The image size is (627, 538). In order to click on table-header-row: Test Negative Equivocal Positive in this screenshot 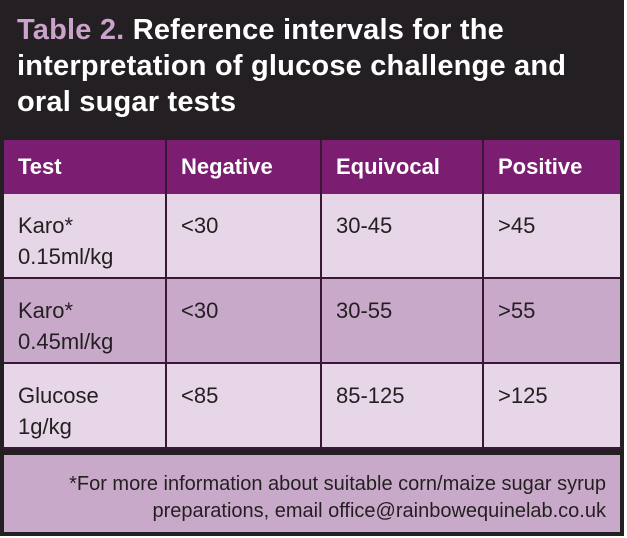, I will do `click(312, 167)`.